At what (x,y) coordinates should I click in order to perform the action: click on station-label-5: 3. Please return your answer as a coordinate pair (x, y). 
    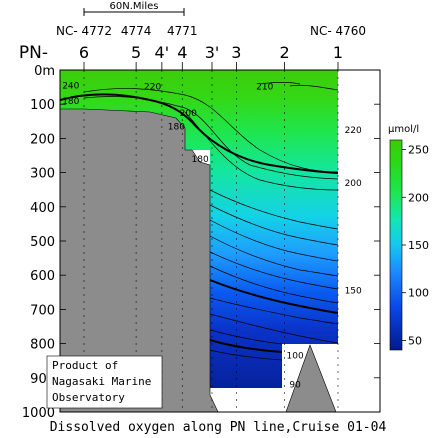
    Looking at the image, I should click on (236, 52).